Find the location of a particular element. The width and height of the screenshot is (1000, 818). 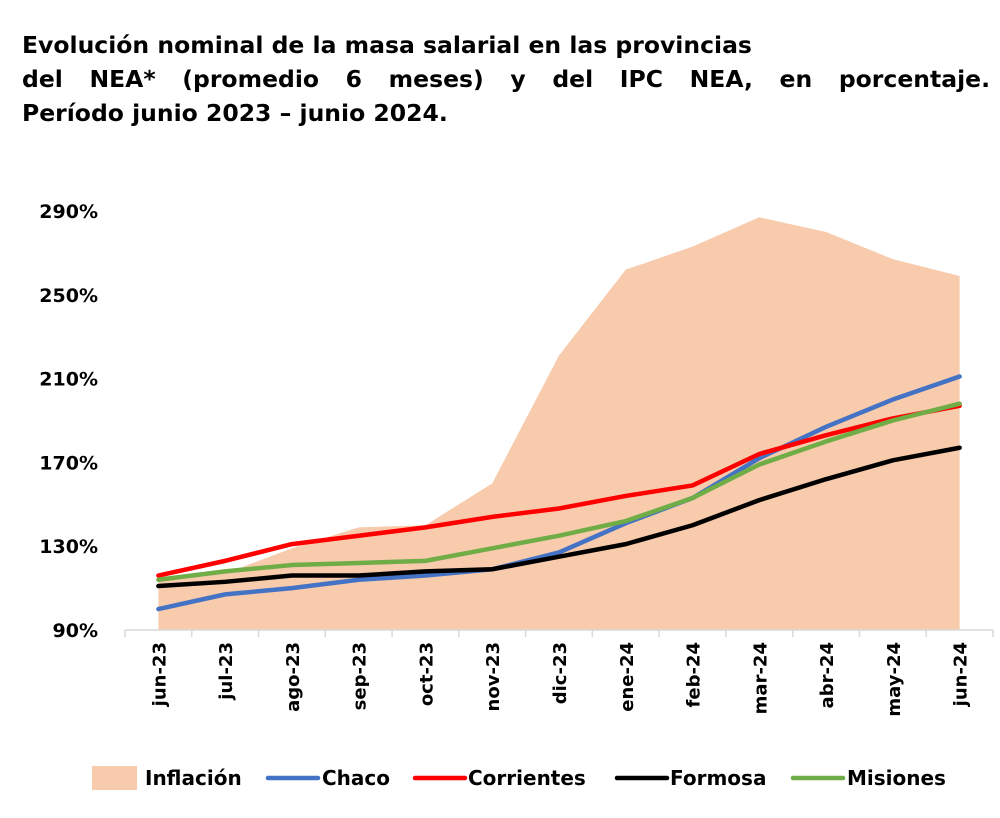

y-tick-label: 170% is located at coordinates (68, 463).